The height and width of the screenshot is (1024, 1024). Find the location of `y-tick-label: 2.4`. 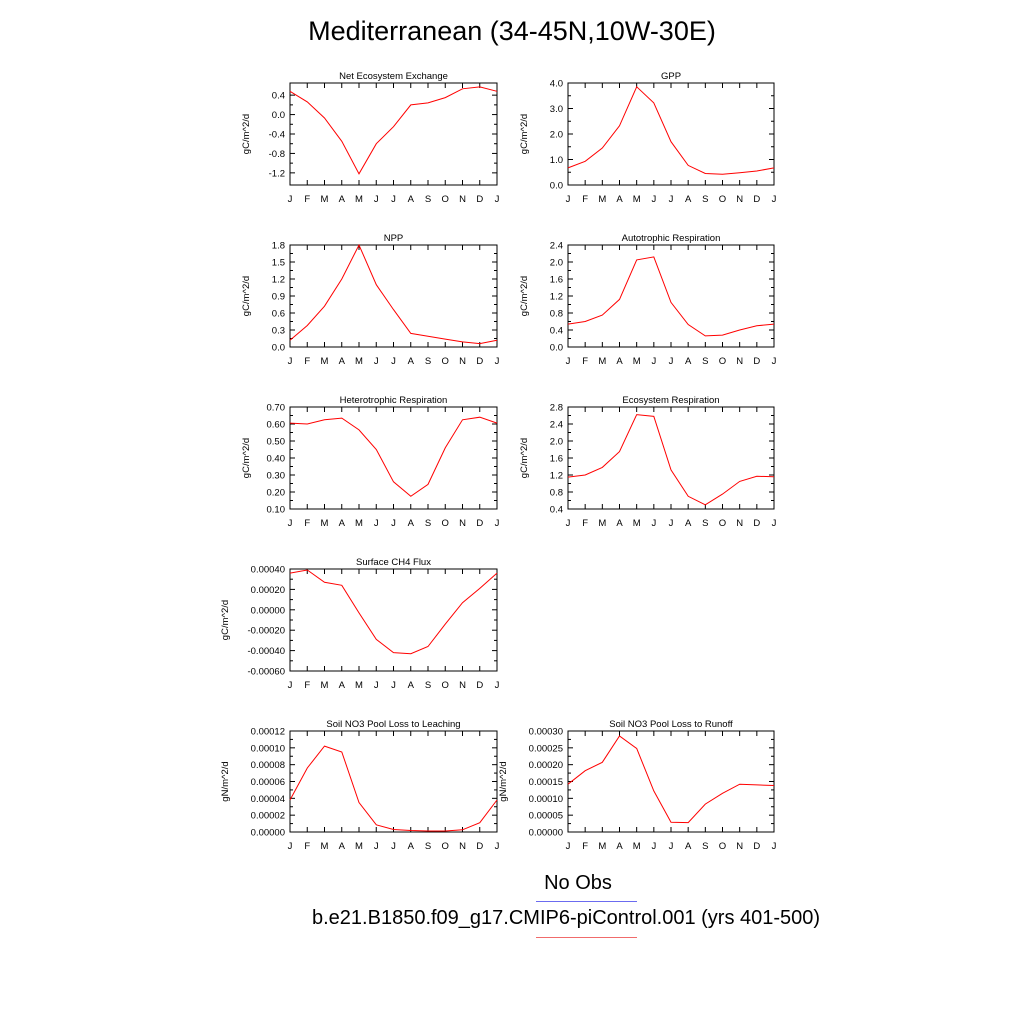

y-tick-label: 2.4 is located at coordinates (556, 425).